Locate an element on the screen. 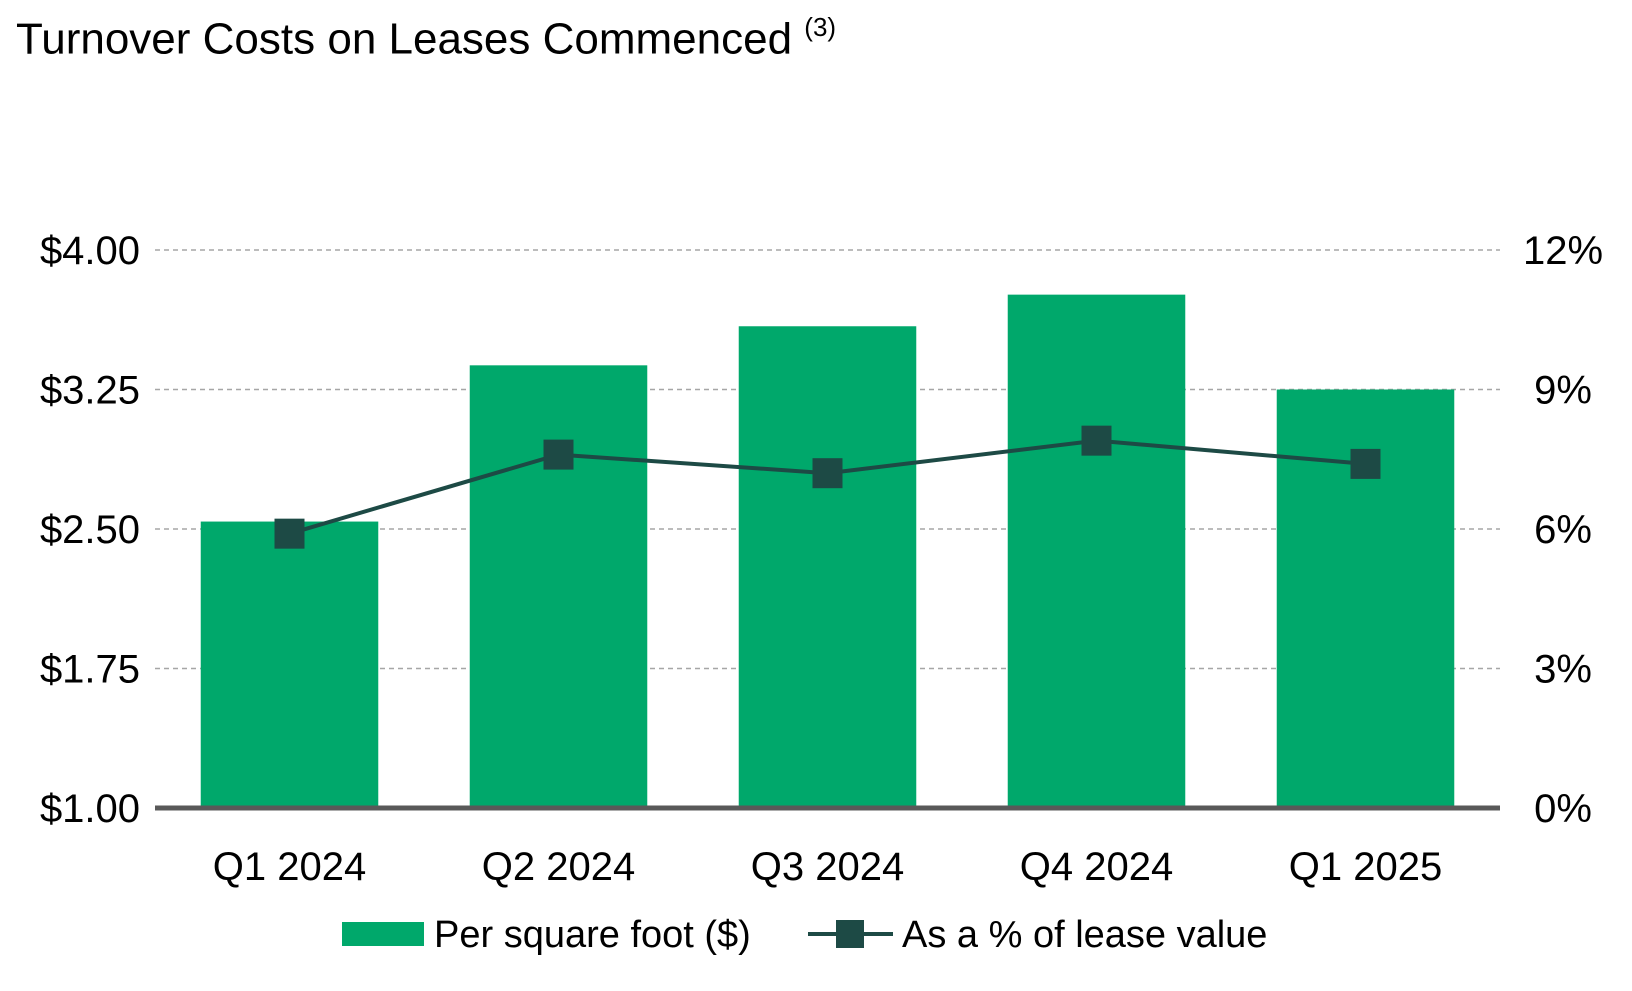 Image resolution: width=1632 pixels, height=991 pixels. line-series is located at coordinates (827, 487).